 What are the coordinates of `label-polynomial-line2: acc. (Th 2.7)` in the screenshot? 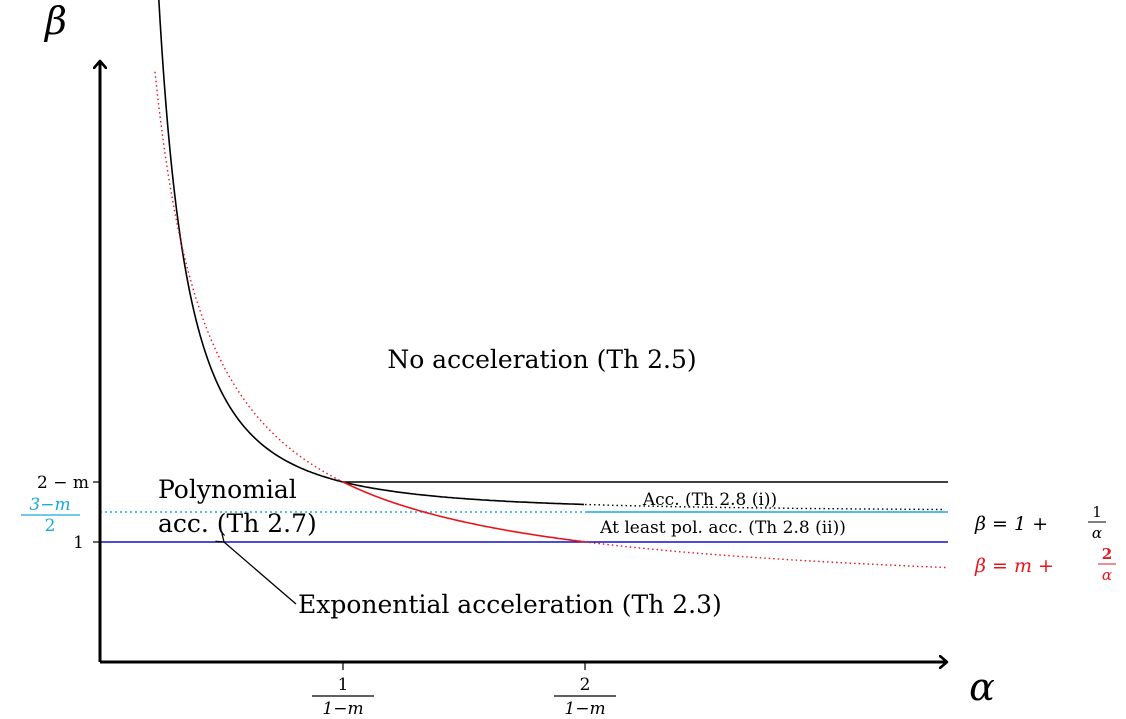 It's located at (237, 523).